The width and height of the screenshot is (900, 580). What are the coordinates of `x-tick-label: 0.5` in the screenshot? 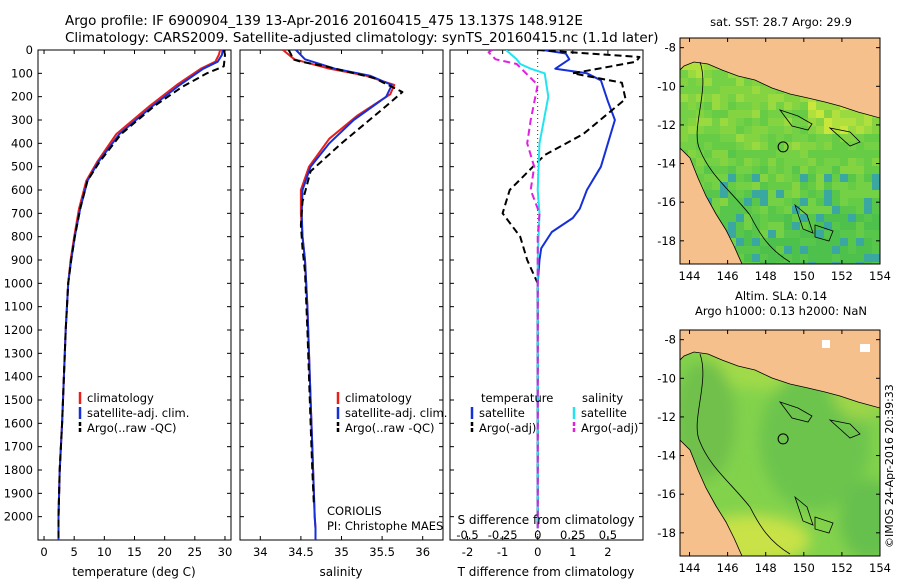 It's located at (608, 535).